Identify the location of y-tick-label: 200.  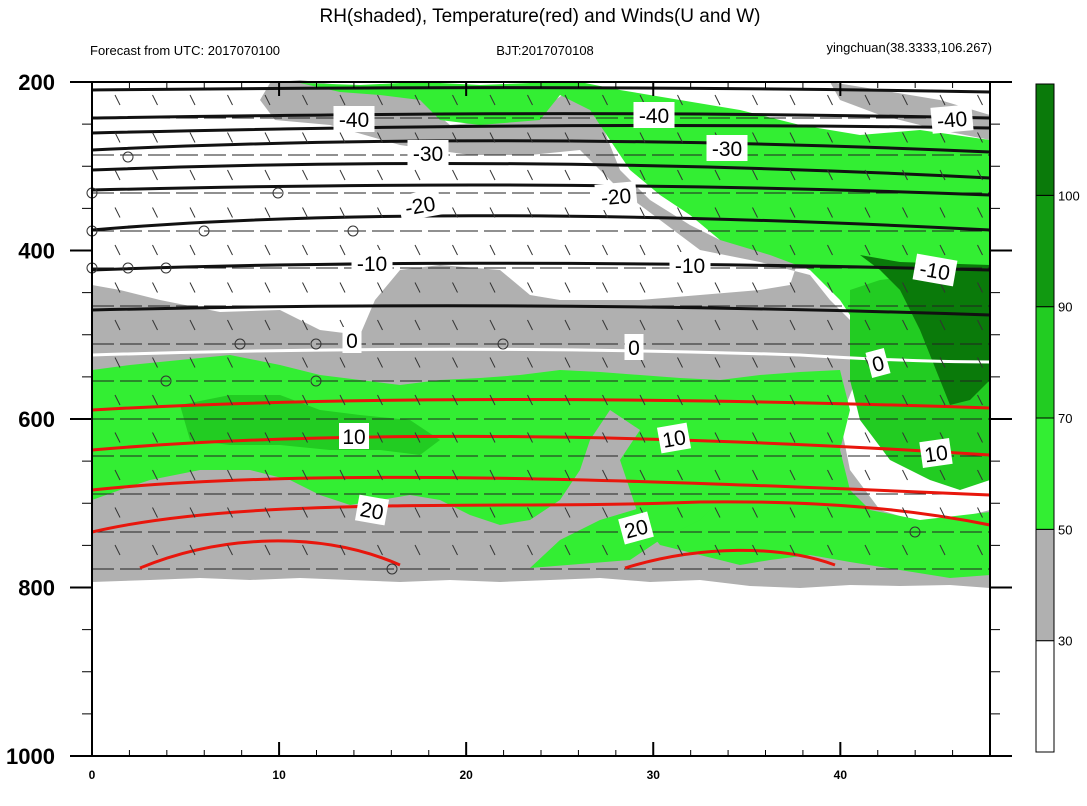
(36, 82).